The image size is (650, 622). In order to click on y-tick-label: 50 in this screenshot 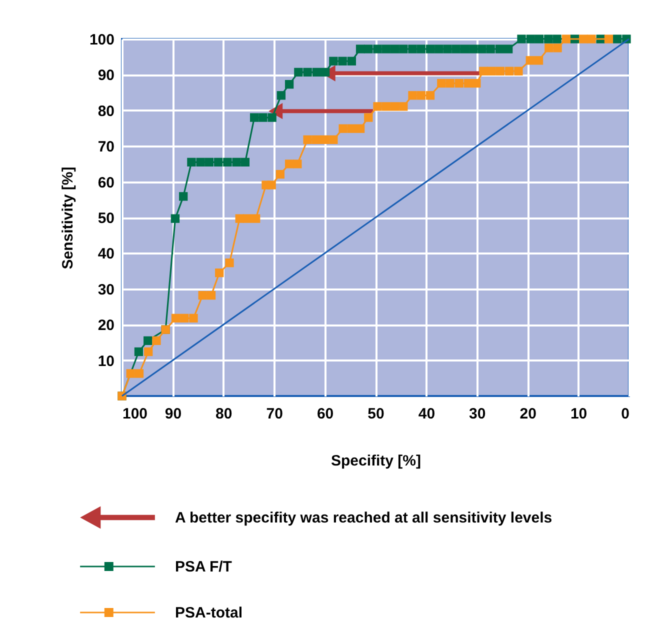, I will do `click(106, 218)`.